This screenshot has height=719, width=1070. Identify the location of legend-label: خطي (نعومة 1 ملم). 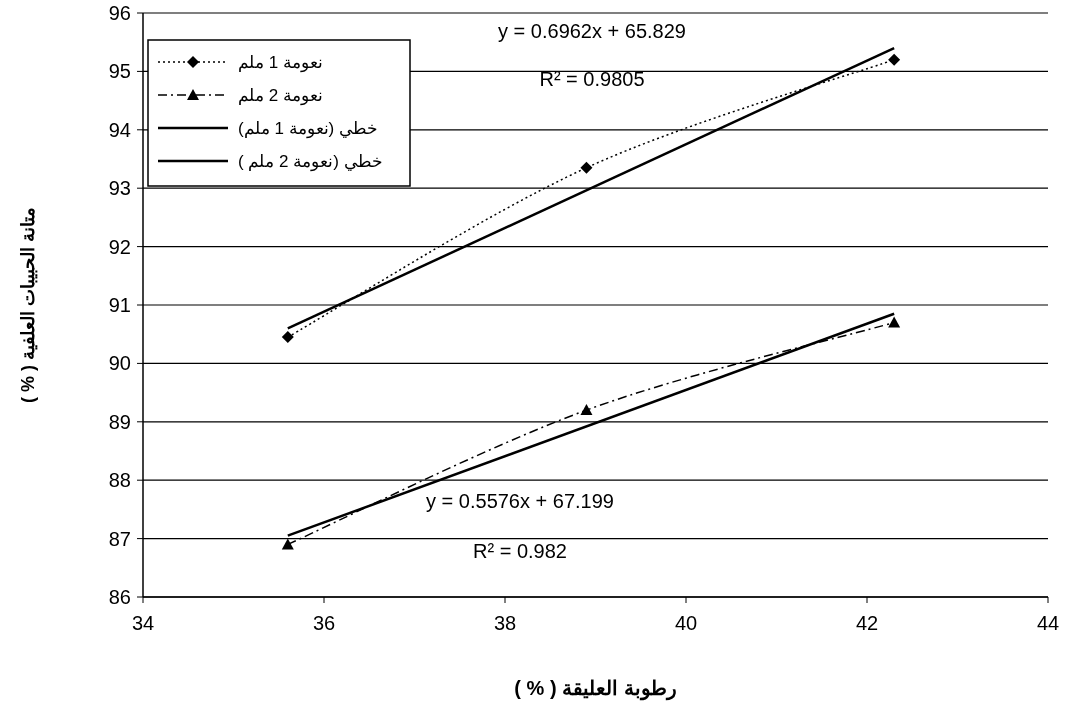
(308, 129).